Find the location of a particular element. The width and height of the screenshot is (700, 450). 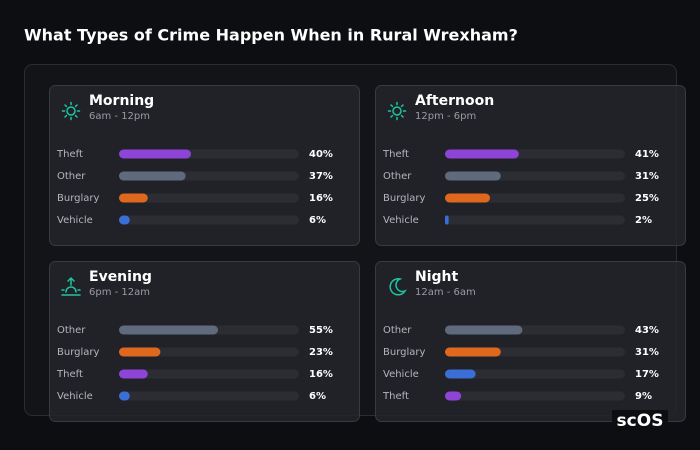

panel-subtitle: 12pm - 6pm is located at coordinates (445, 116).